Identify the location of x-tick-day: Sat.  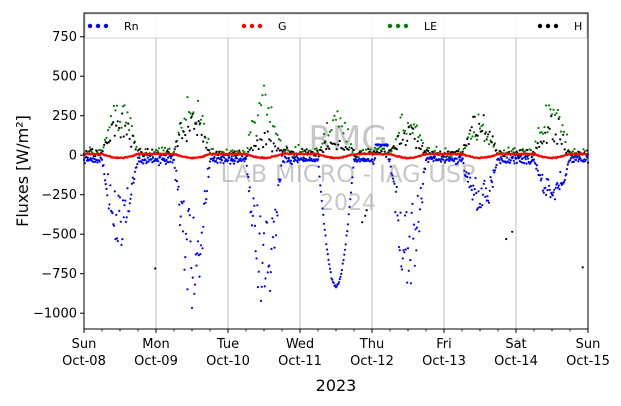
(515, 344).